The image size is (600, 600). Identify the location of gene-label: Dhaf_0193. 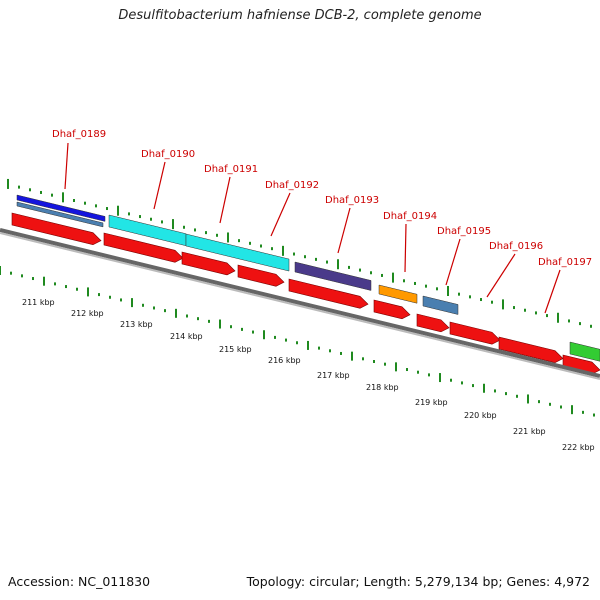
(352, 200).